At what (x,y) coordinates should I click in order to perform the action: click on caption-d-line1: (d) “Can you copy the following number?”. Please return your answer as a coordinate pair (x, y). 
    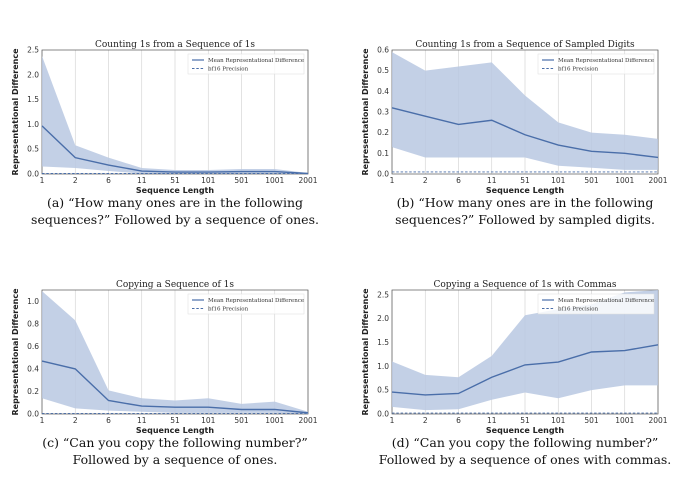
    Looking at the image, I should click on (525, 442).